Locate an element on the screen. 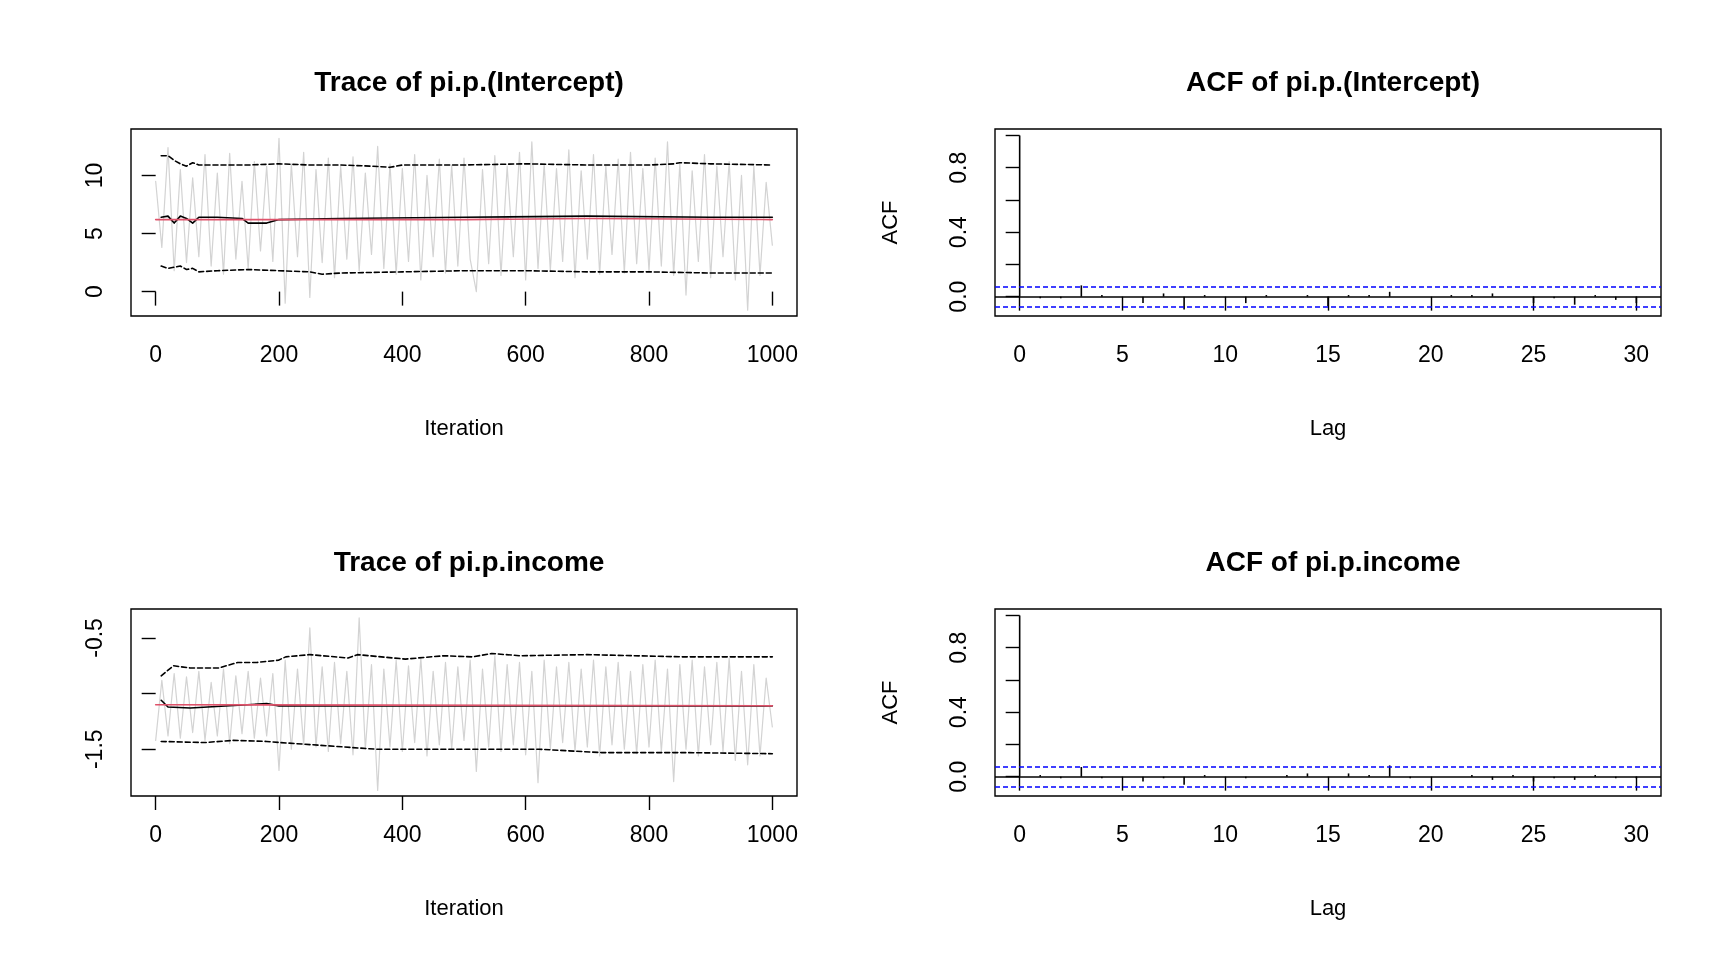 The image size is (1728, 960). chart-title: ACF of pi.p.income is located at coordinates (1333, 561).